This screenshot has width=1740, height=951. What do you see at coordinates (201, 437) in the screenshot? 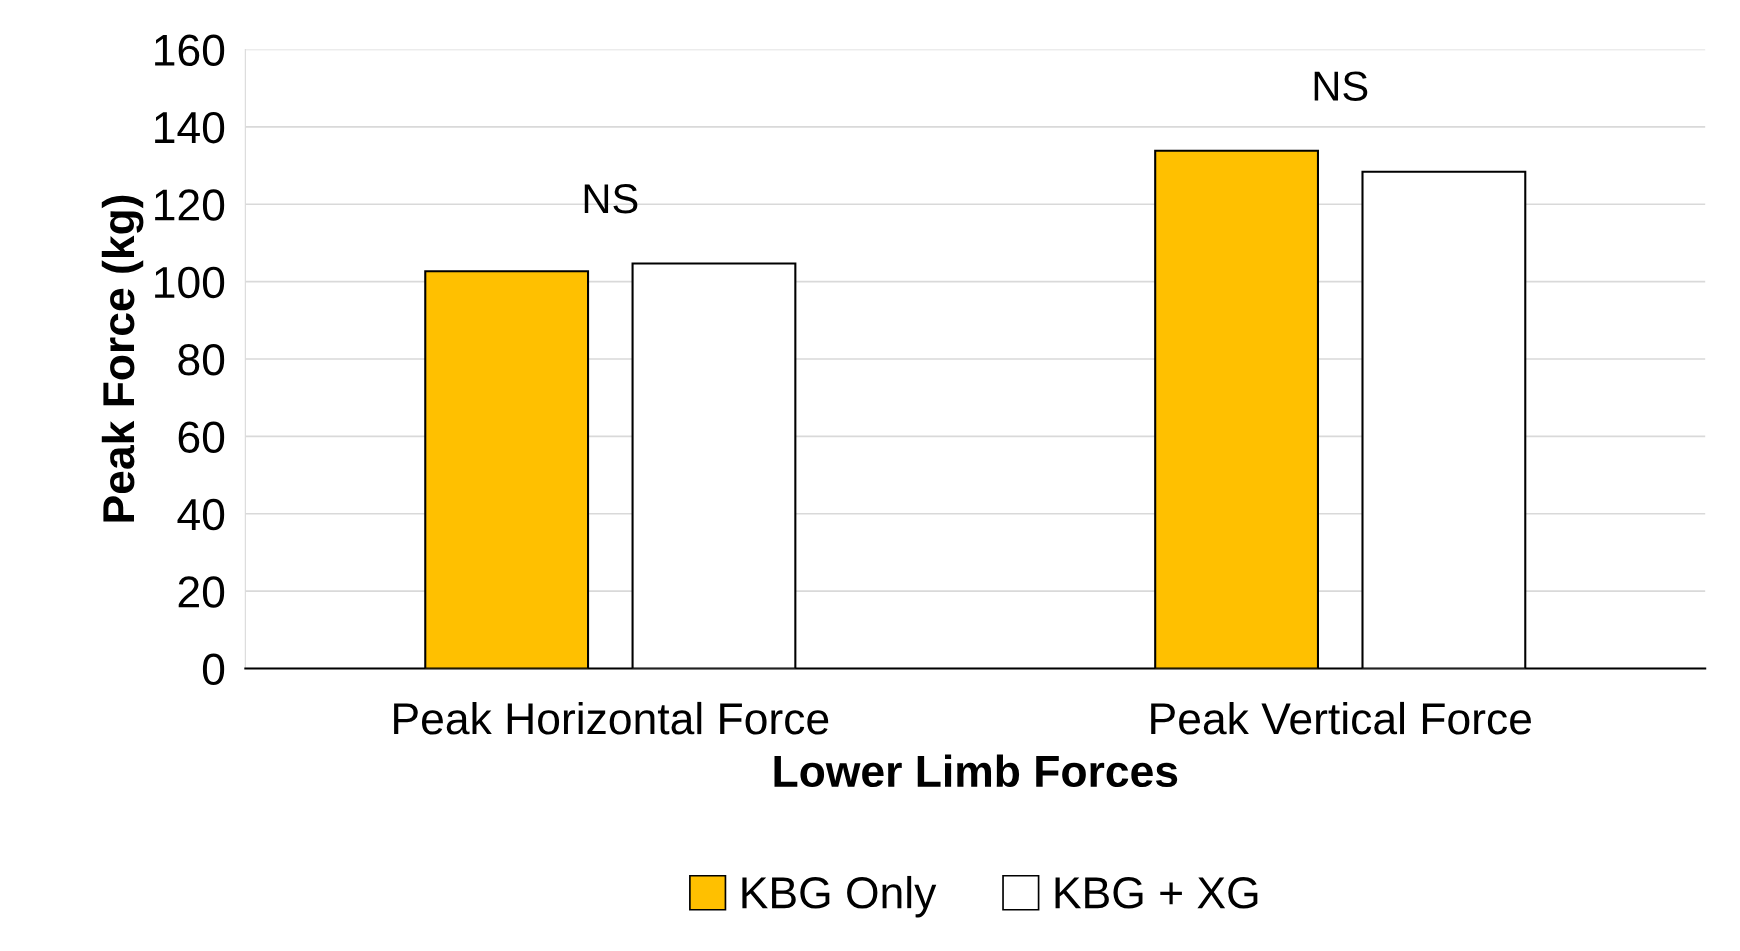
I see `y-tick-label: 60` at bounding box center [201, 437].